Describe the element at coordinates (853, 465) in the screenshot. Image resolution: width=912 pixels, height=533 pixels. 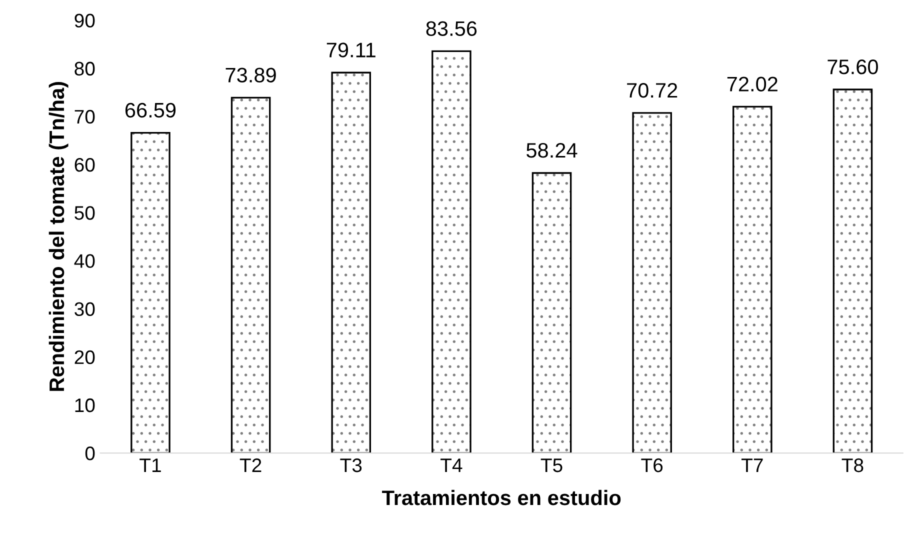
I see `x-tick-label: T8` at that location.